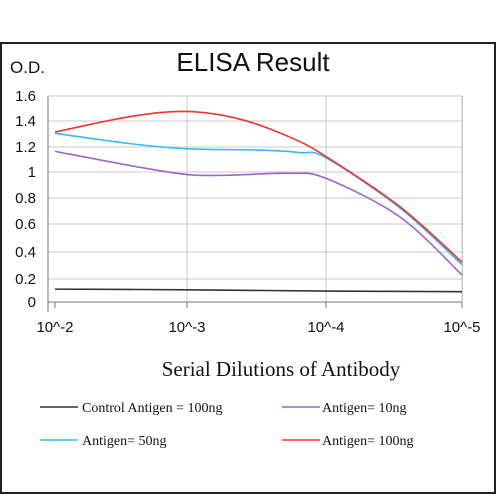 The image size is (500, 500). Describe the element at coordinates (152, 408) in the screenshot. I see `legend-label: Control Antigen = 100ng` at that location.